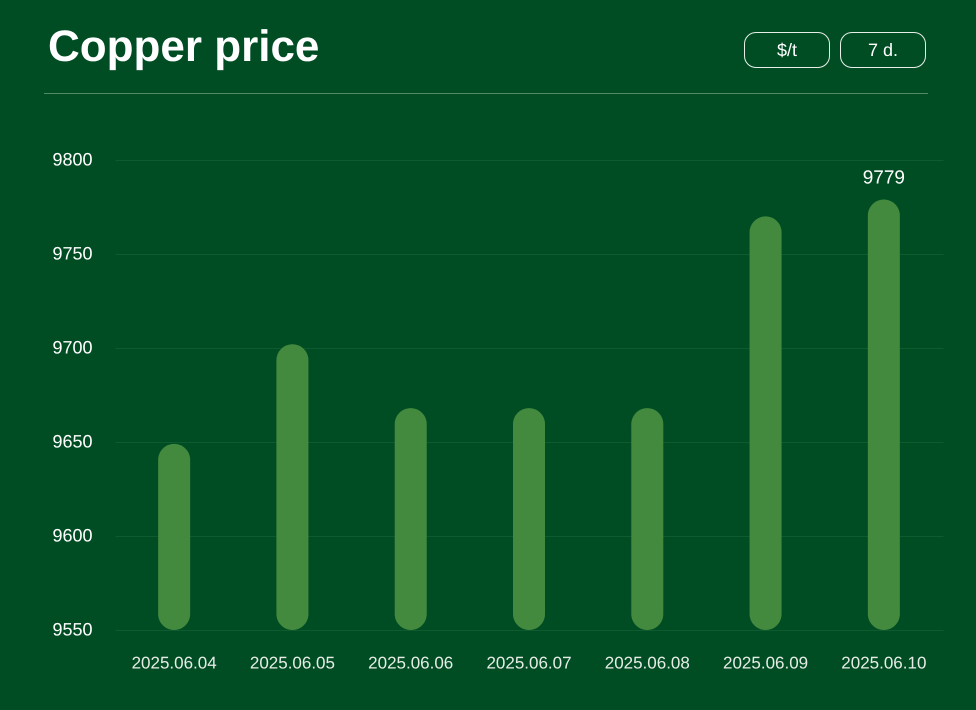  I want to click on x-tick-label: 2025.06.07, so click(529, 663).